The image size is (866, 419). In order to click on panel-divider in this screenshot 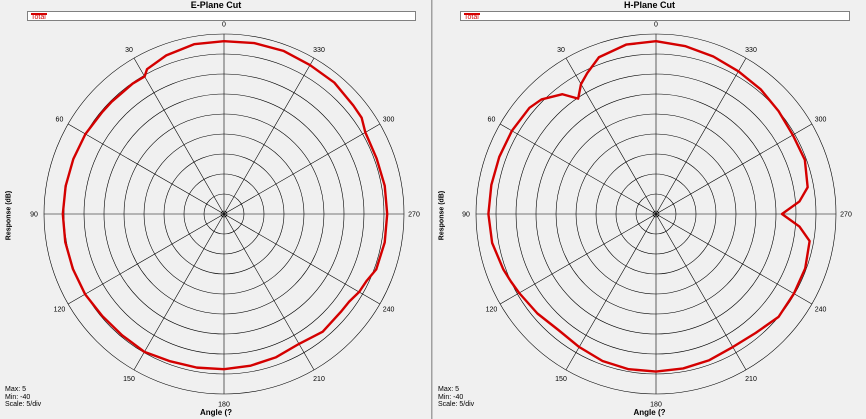, I will do `click(432, 209)`.